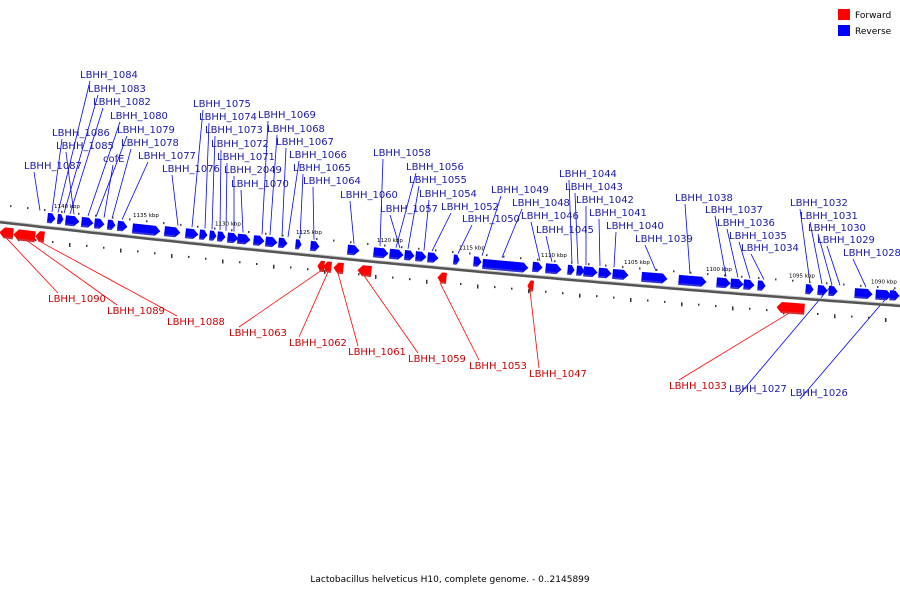 The height and width of the screenshot is (605, 900). I want to click on gene-label: LBHH_1080, so click(139, 116).